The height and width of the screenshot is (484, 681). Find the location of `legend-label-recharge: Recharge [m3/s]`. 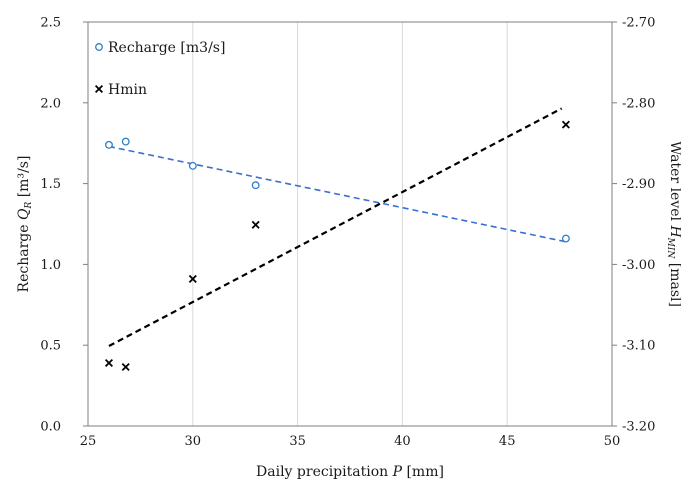

legend-label-recharge: Recharge [m3/s] is located at coordinates (166, 48).